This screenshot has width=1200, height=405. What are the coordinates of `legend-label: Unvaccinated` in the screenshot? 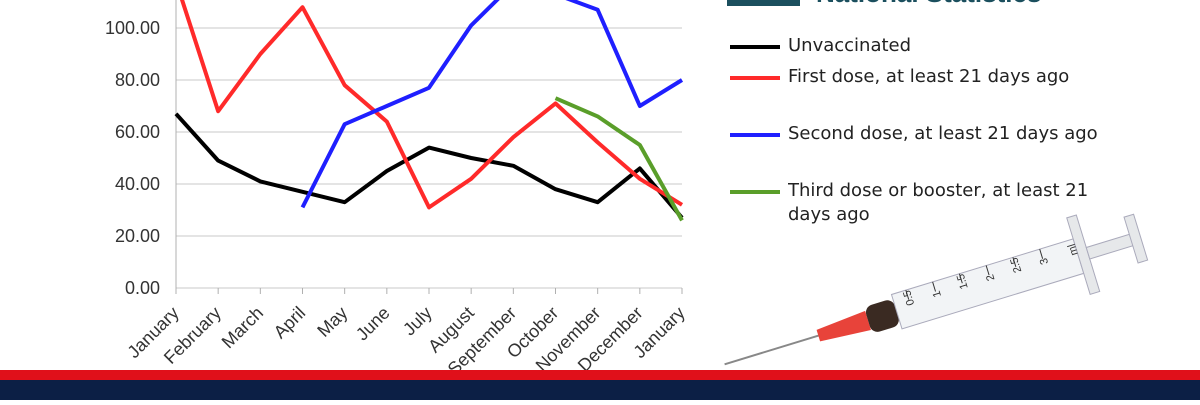 It's located at (850, 45).